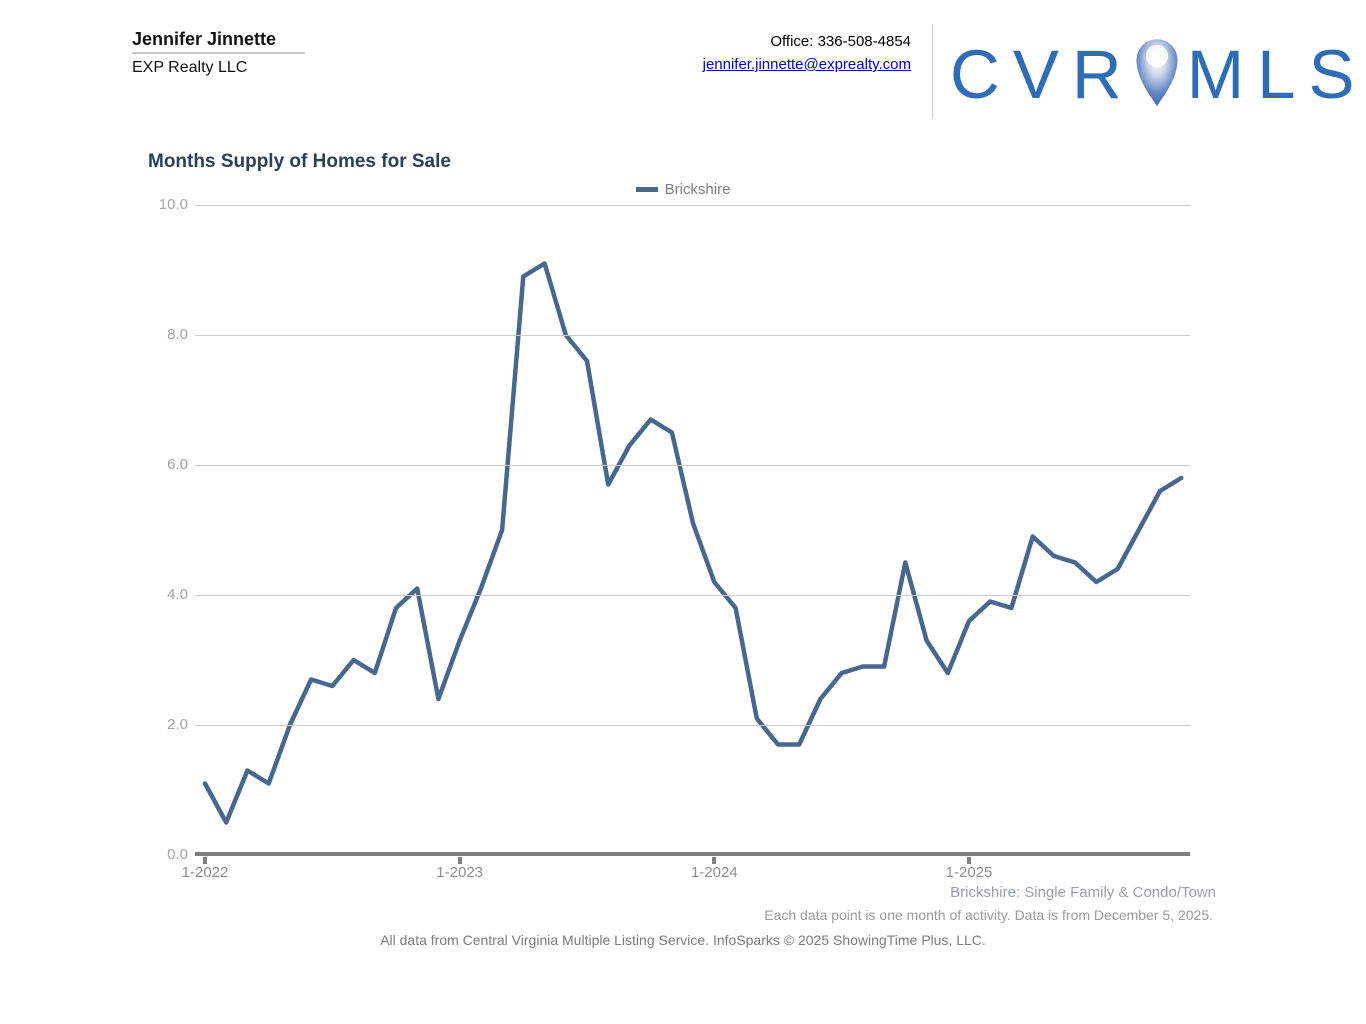 This screenshot has width=1366, height=1024. Describe the element at coordinates (177, 334) in the screenshot. I see `y-axis-label-8.0: 8.0` at that location.